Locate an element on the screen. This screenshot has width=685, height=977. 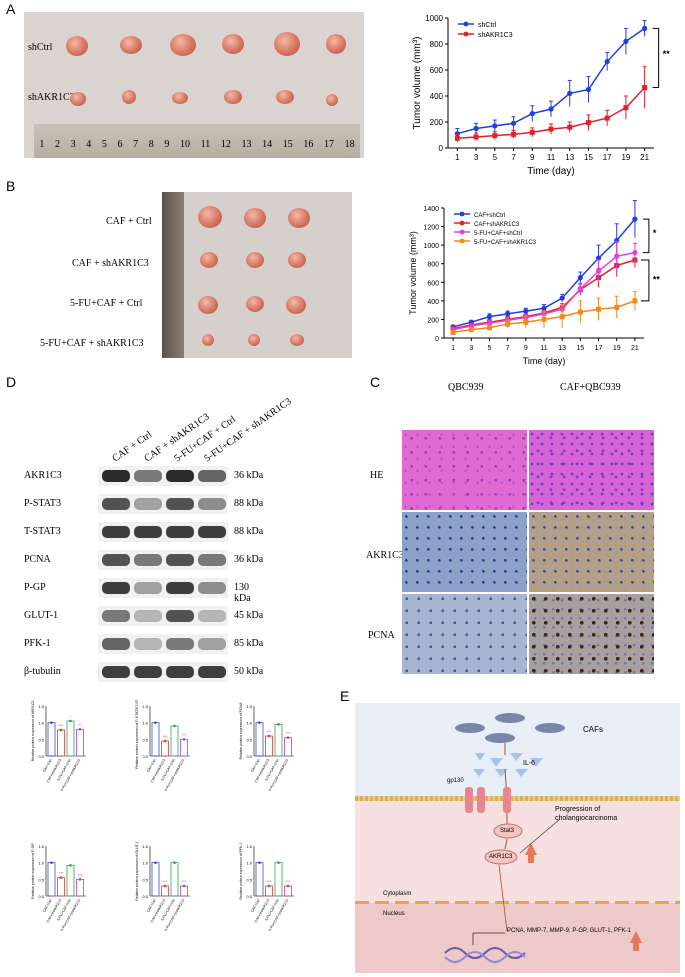
ruler is located at coordinates (173, 275).